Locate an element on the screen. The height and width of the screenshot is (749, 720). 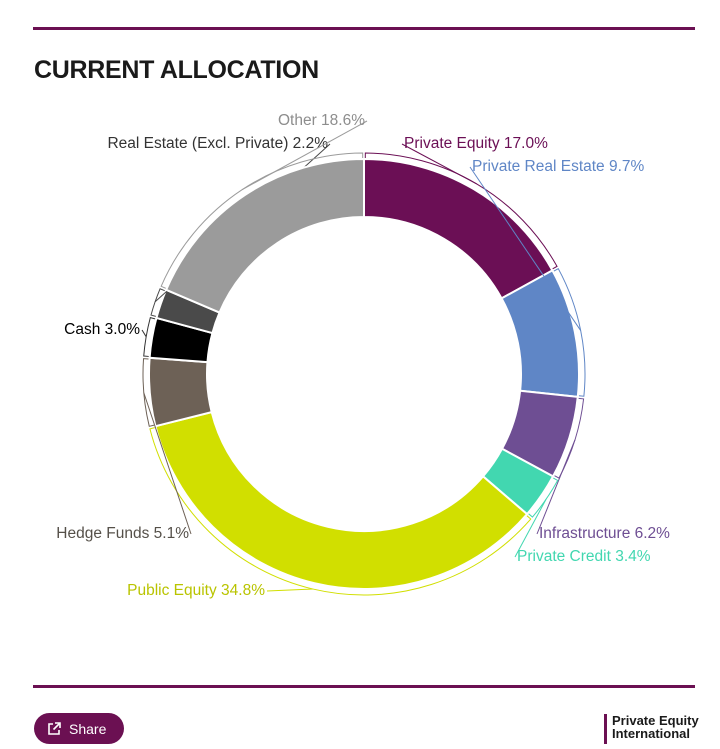
bracket-hedge-funds is located at coordinates (148, 392).